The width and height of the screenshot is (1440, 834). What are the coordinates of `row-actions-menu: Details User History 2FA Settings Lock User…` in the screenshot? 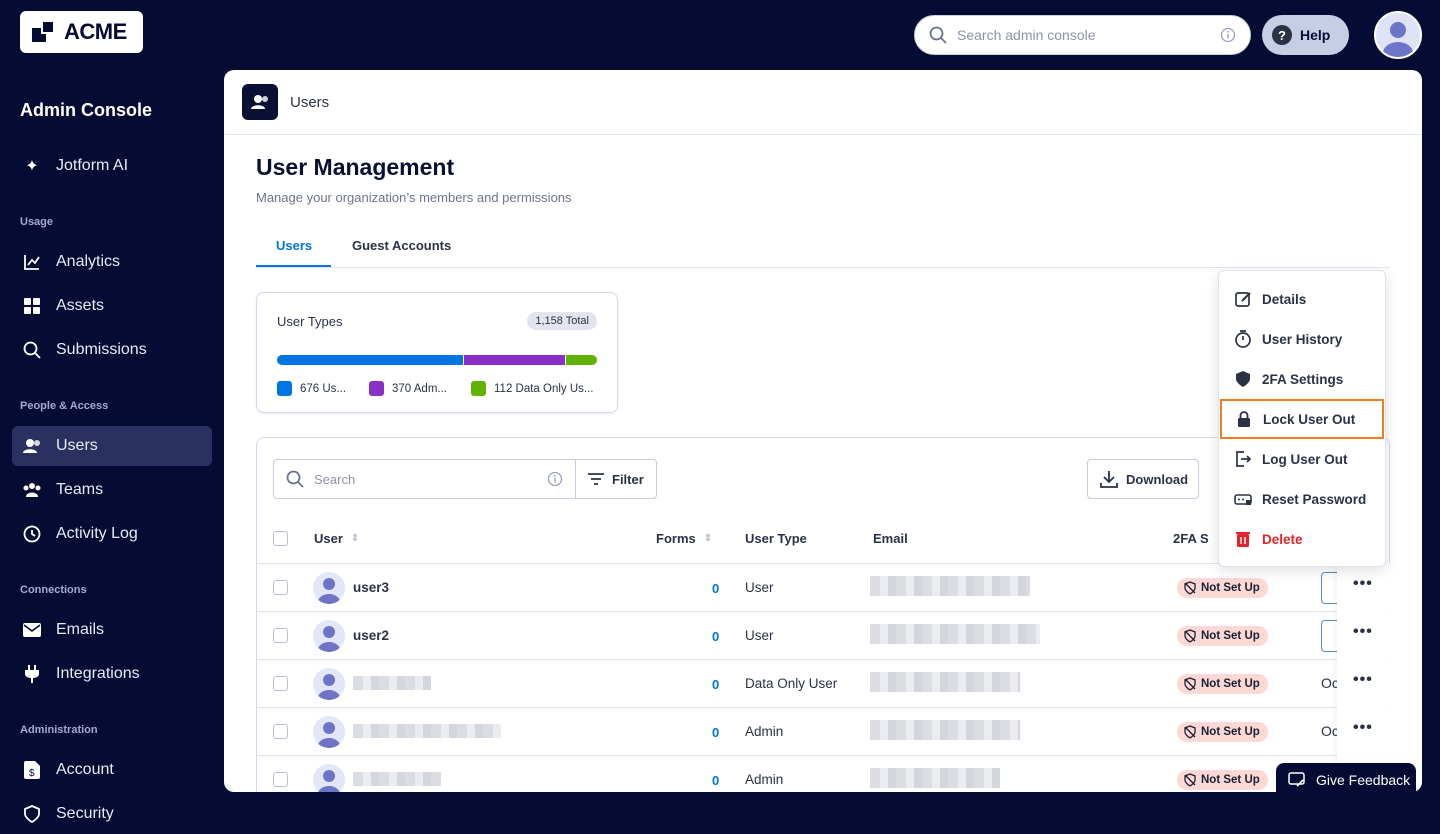 It's located at (1302, 418).